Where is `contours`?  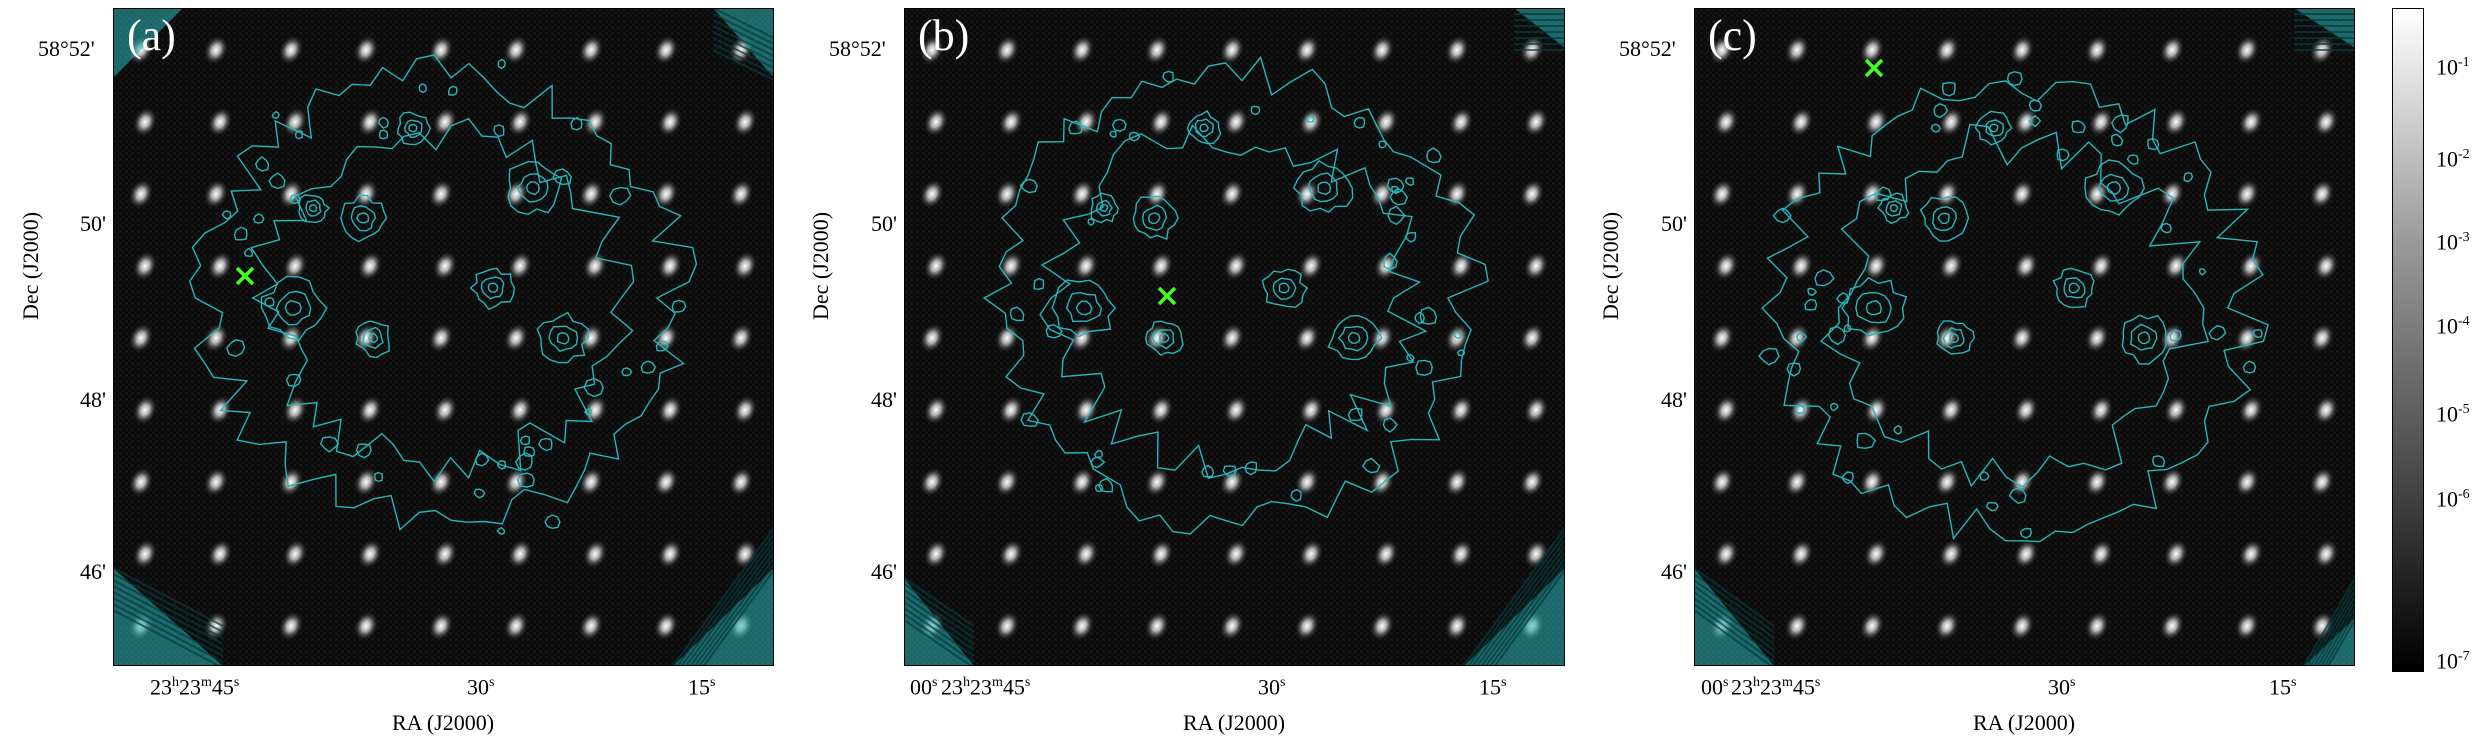 contours is located at coordinates (443, 294).